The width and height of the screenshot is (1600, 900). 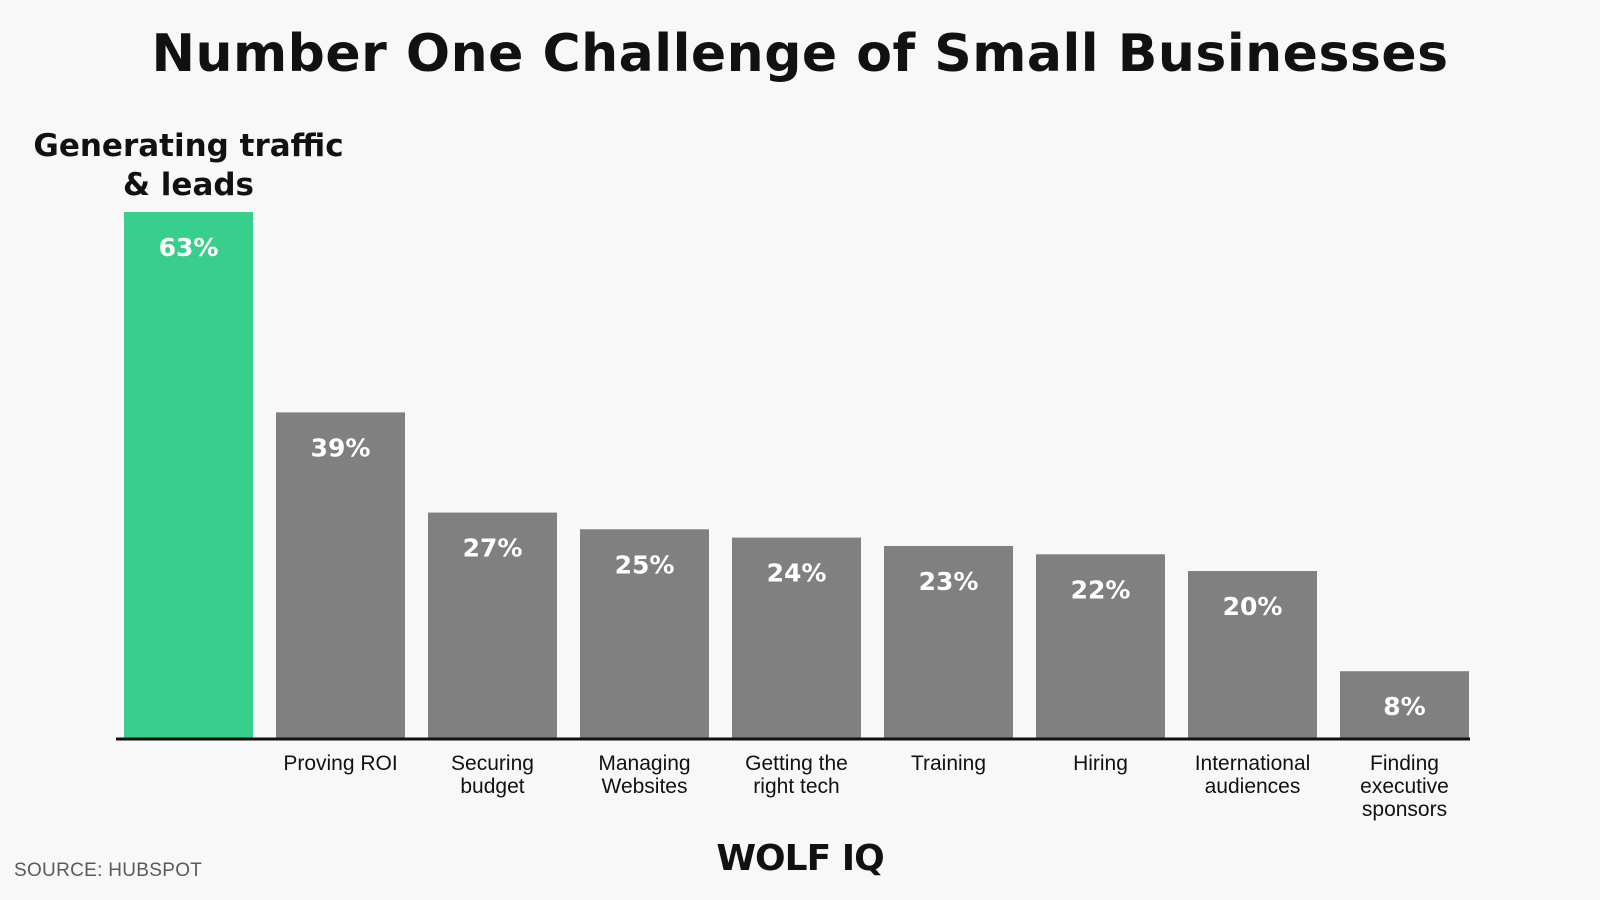 I want to click on highlight-category-label: Generating traffic & leads, so click(x=188, y=165).